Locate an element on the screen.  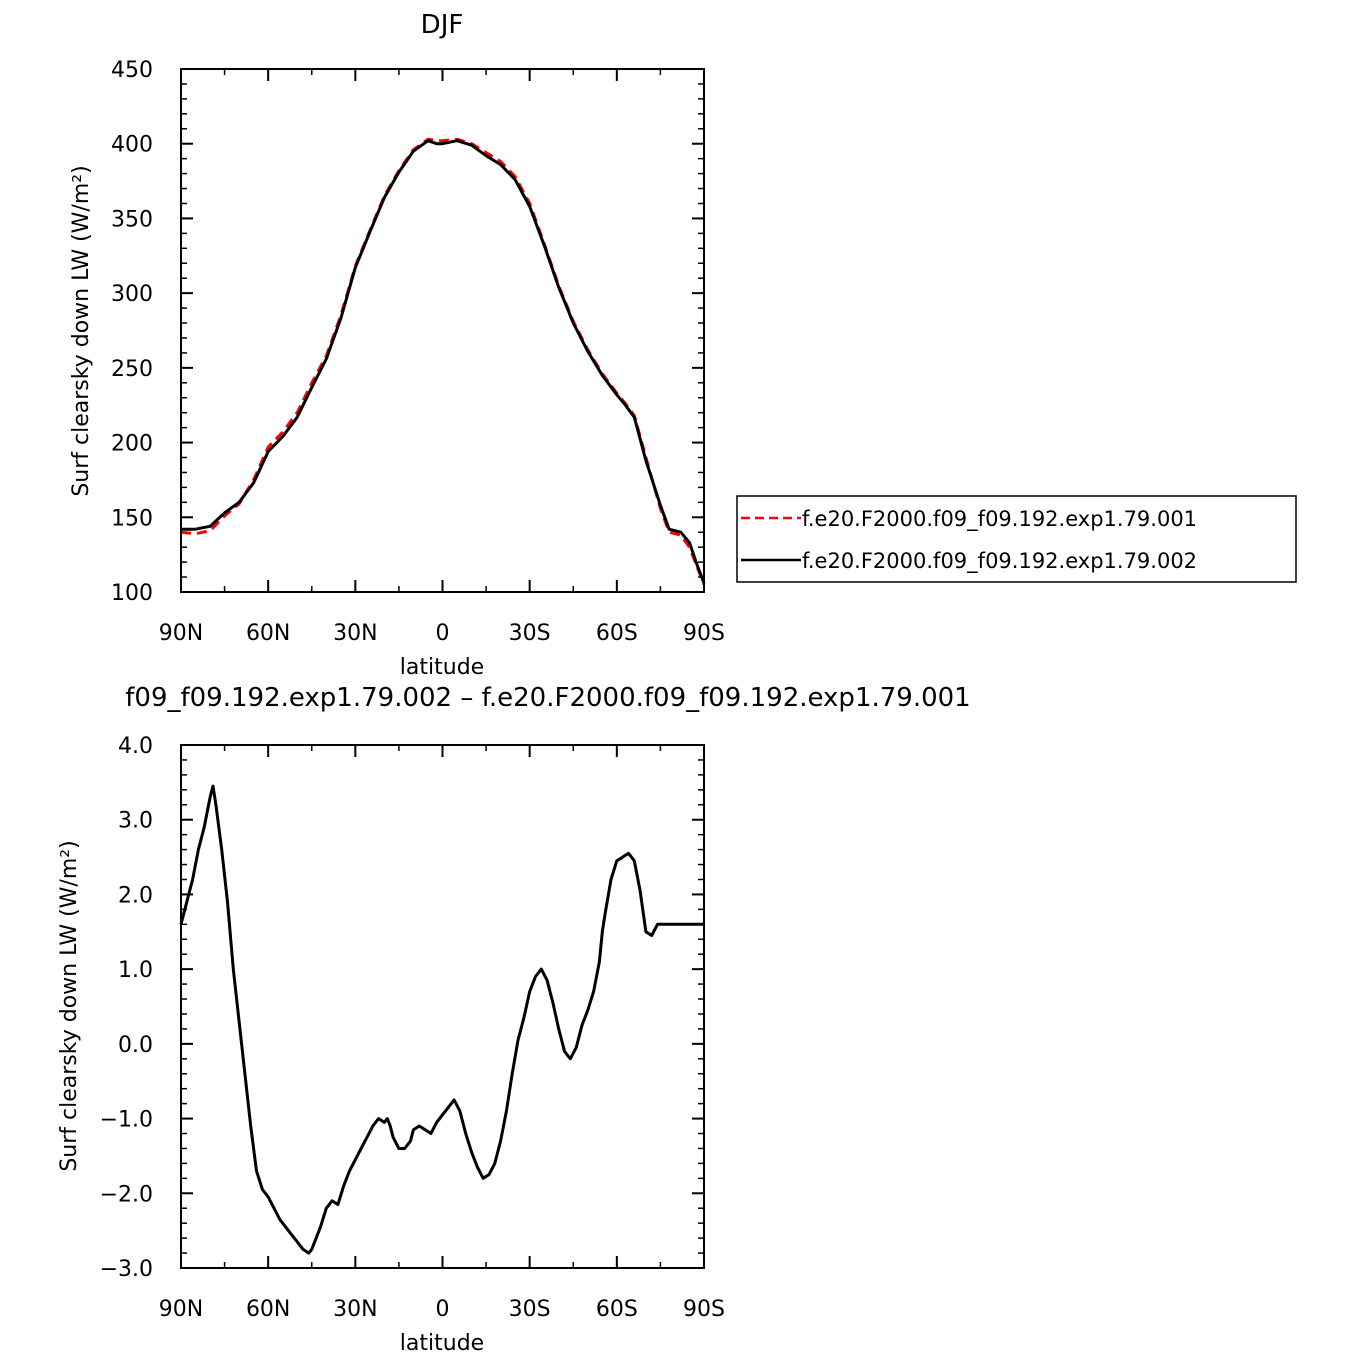
y-tick-label: 200 is located at coordinates (132, 444).